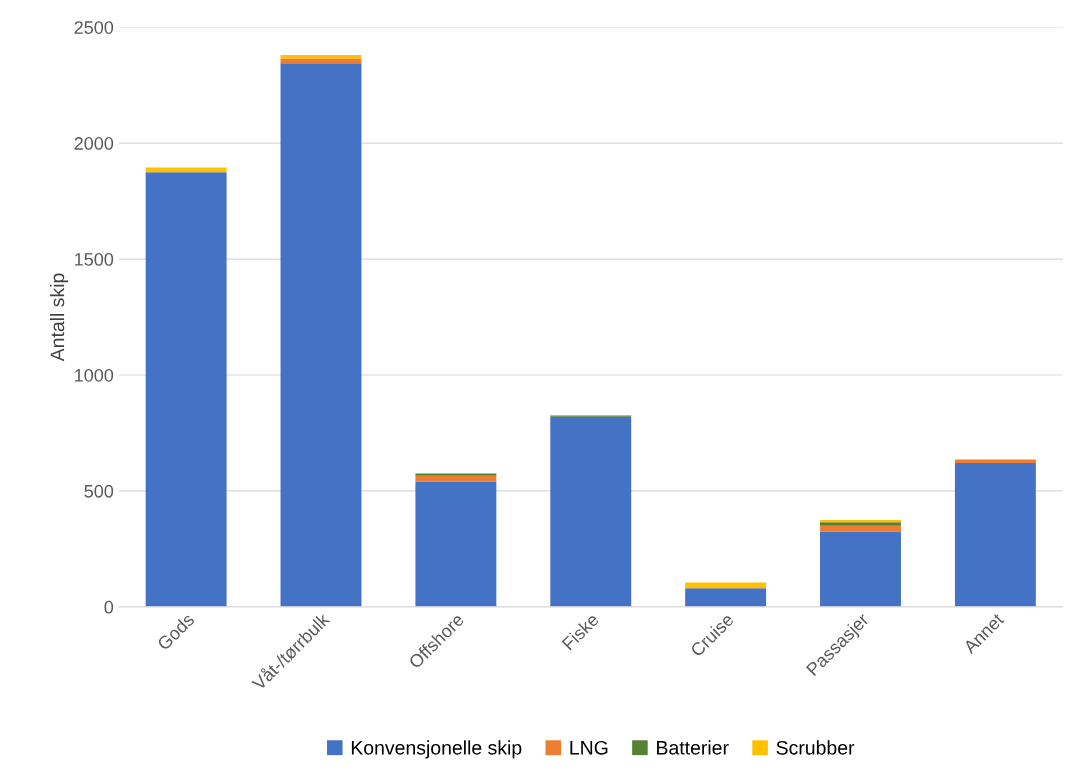  Describe the element at coordinates (815, 747) in the screenshot. I see `legend-label: Scrubber` at that location.